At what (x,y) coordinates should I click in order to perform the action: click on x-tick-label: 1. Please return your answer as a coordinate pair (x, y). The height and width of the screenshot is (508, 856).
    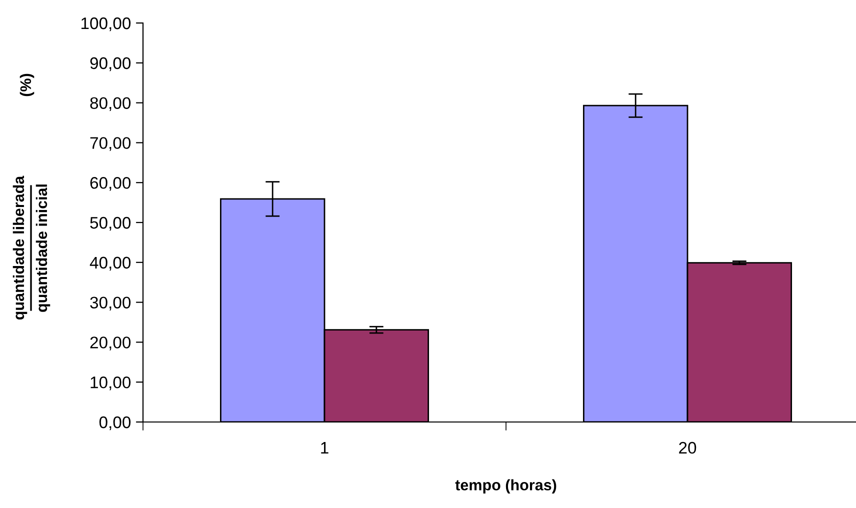
    Looking at the image, I should click on (324, 448).